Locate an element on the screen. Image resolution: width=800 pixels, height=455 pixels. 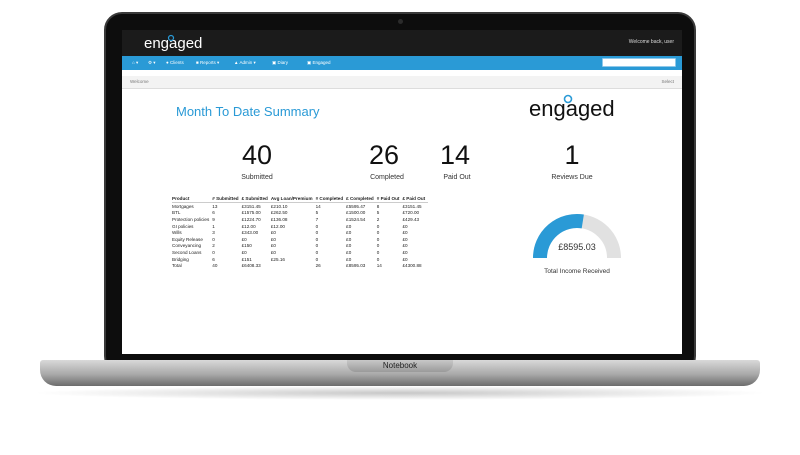
table-row: BTL 6 £1575.00 £262.50 5 £1500.00 5 £720.00 is located at coordinates (300, 213).